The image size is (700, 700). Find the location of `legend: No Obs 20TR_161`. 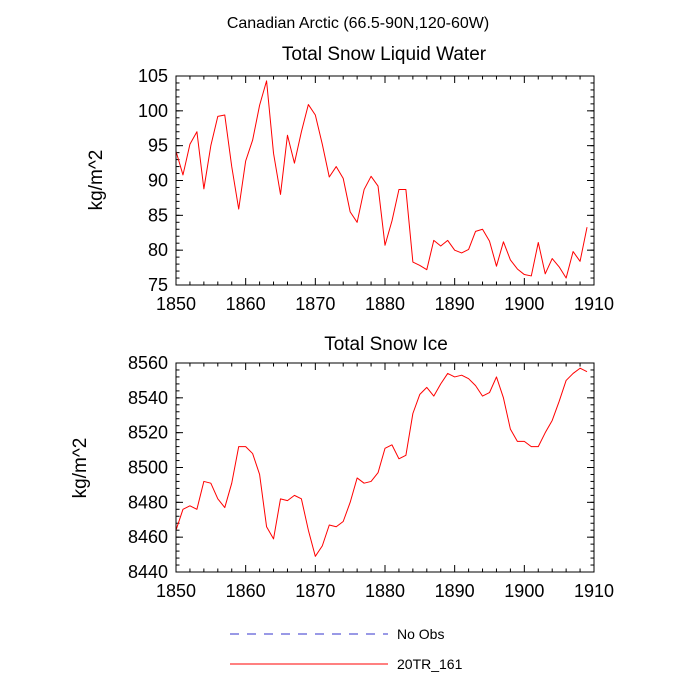

legend: No Obs 20TR_161 is located at coordinates (346, 649).